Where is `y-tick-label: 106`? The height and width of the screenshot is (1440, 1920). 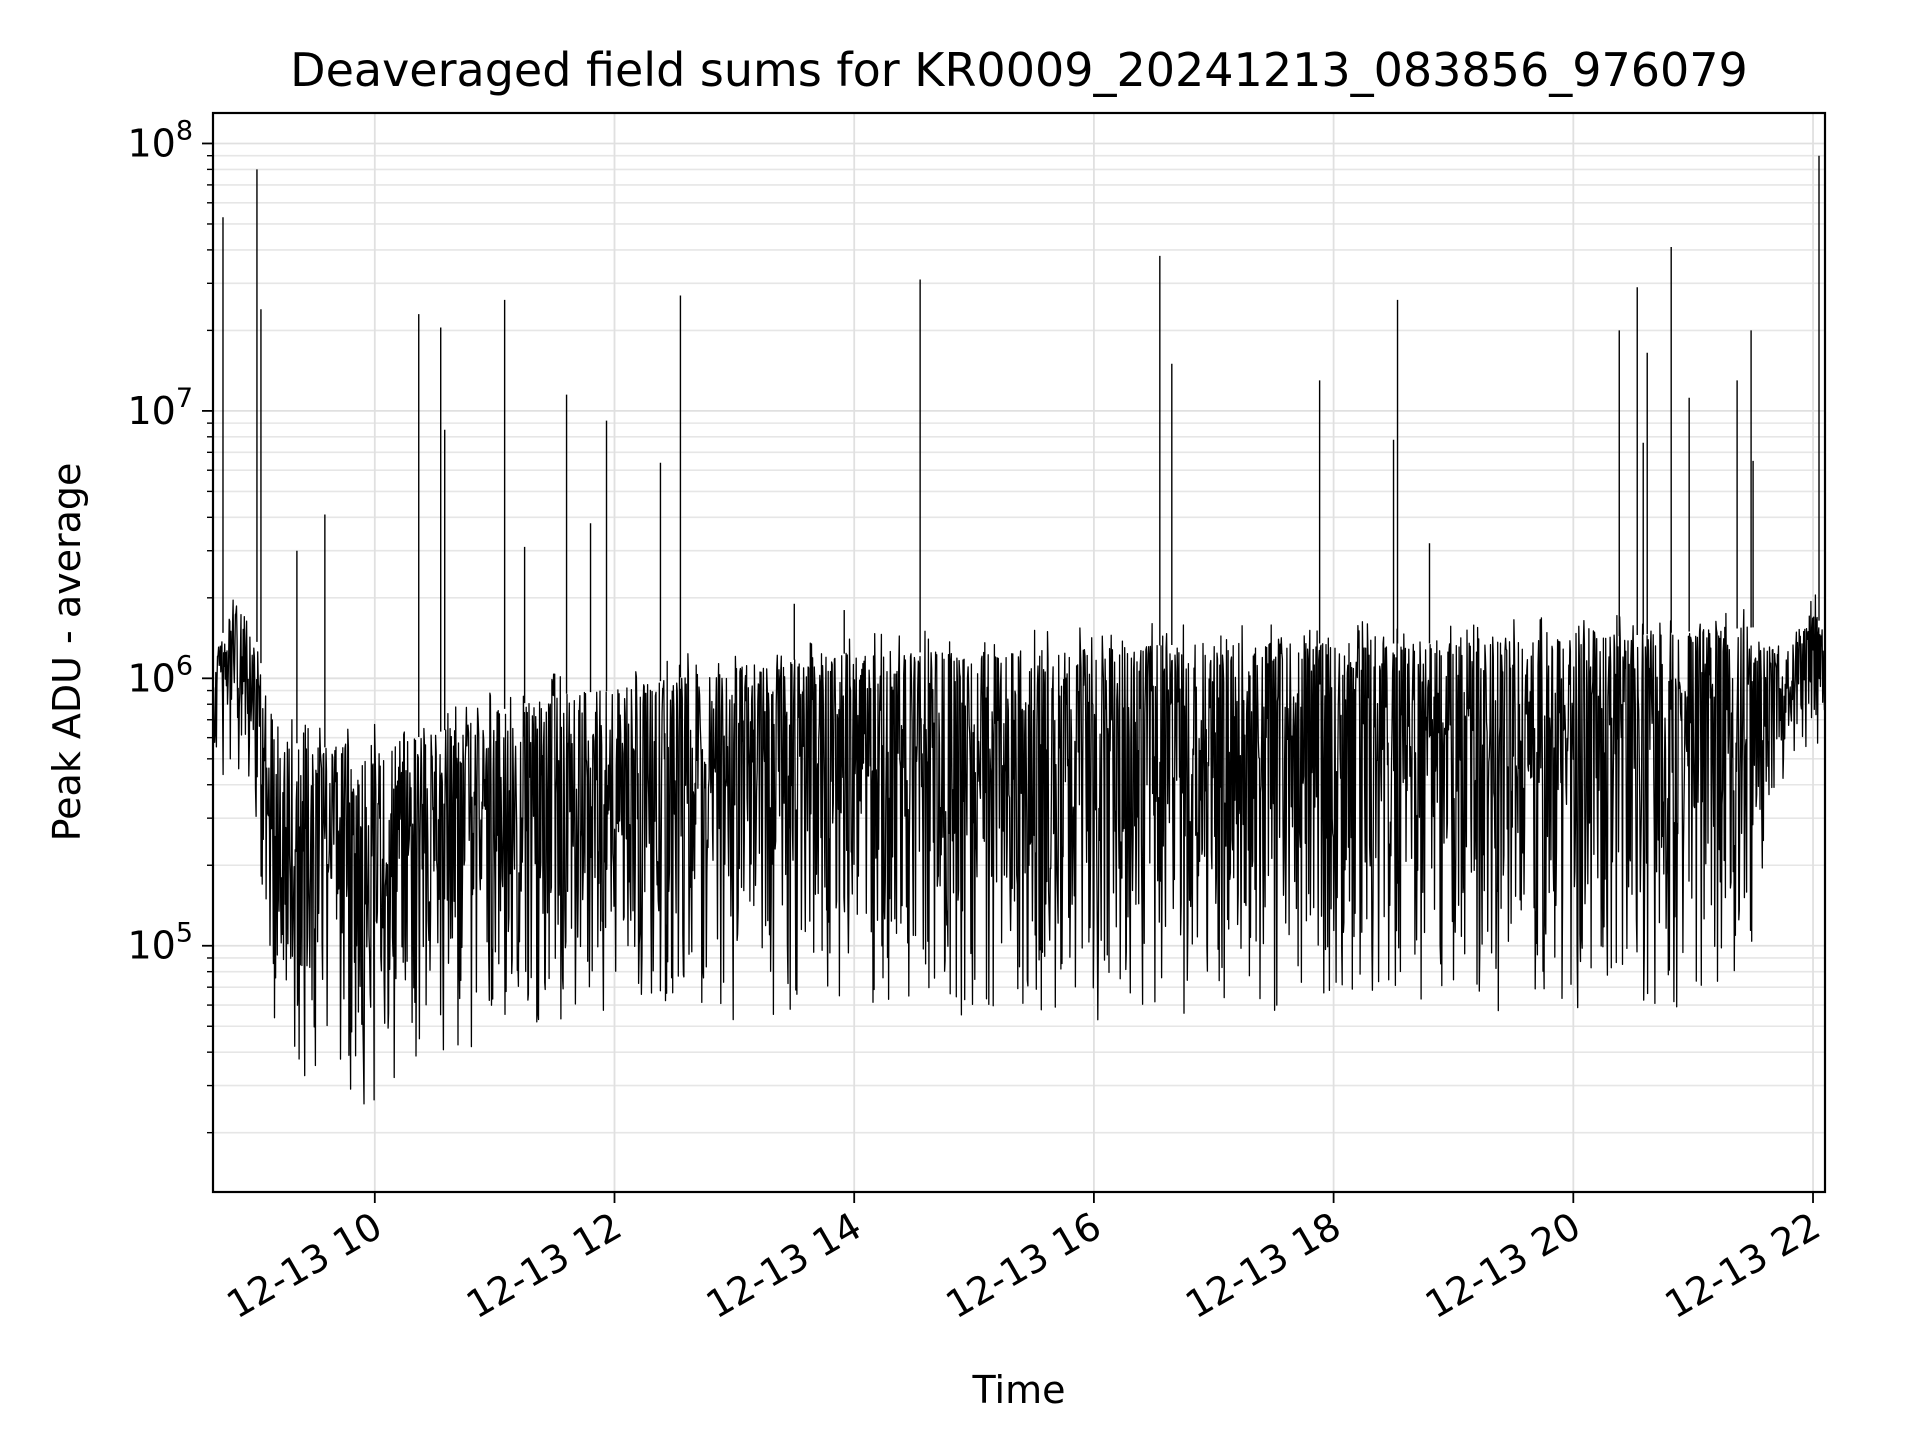
y-tick-label: 106 is located at coordinates (160, 675).